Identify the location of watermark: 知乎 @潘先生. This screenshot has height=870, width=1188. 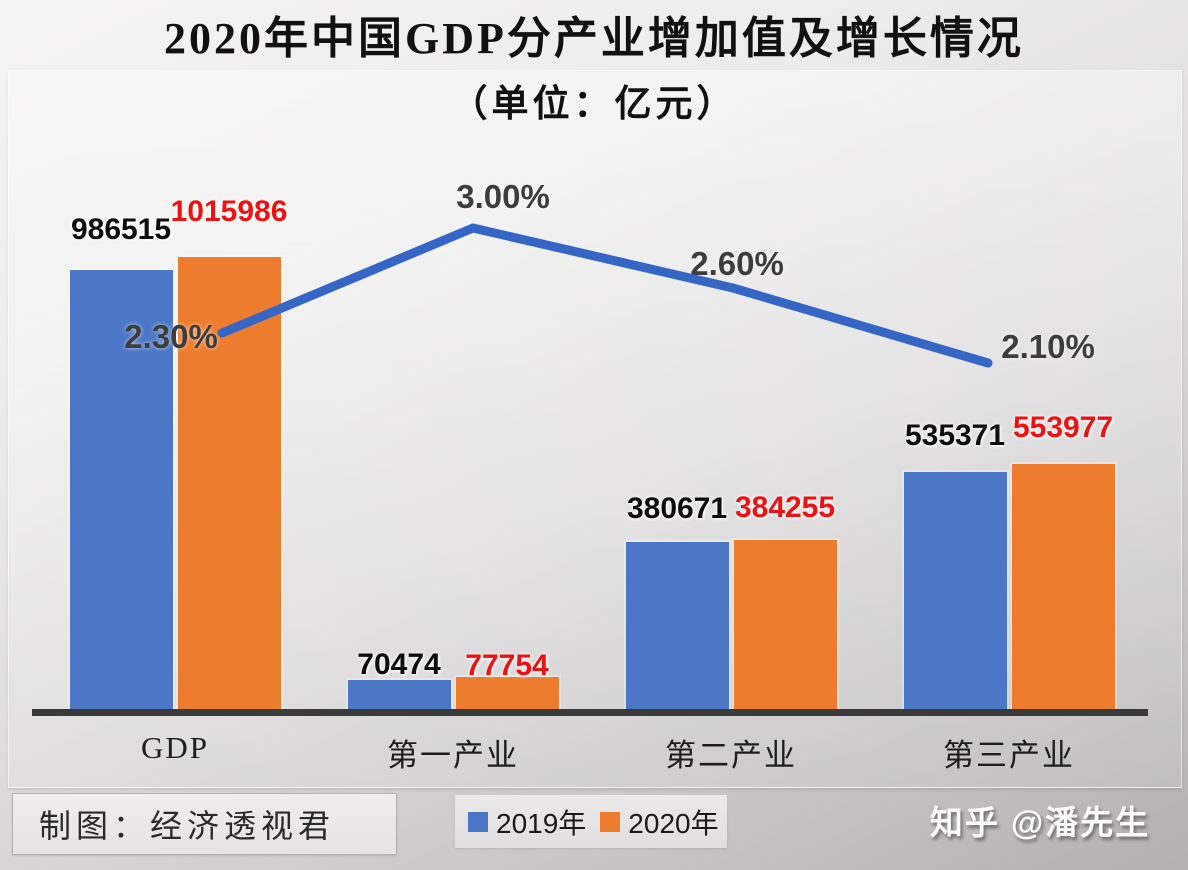
(1040, 822).